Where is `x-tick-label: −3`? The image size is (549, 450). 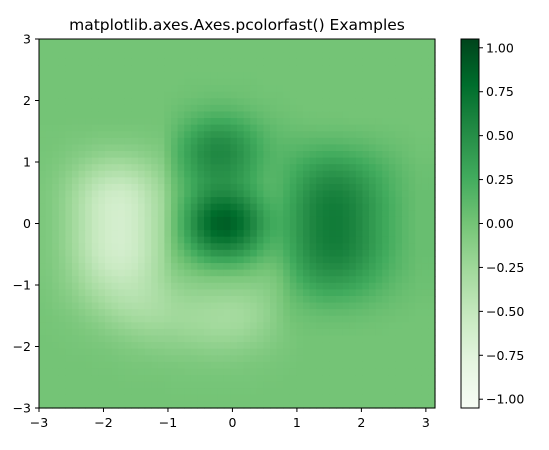
x-tick-label: −3 is located at coordinates (39, 422).